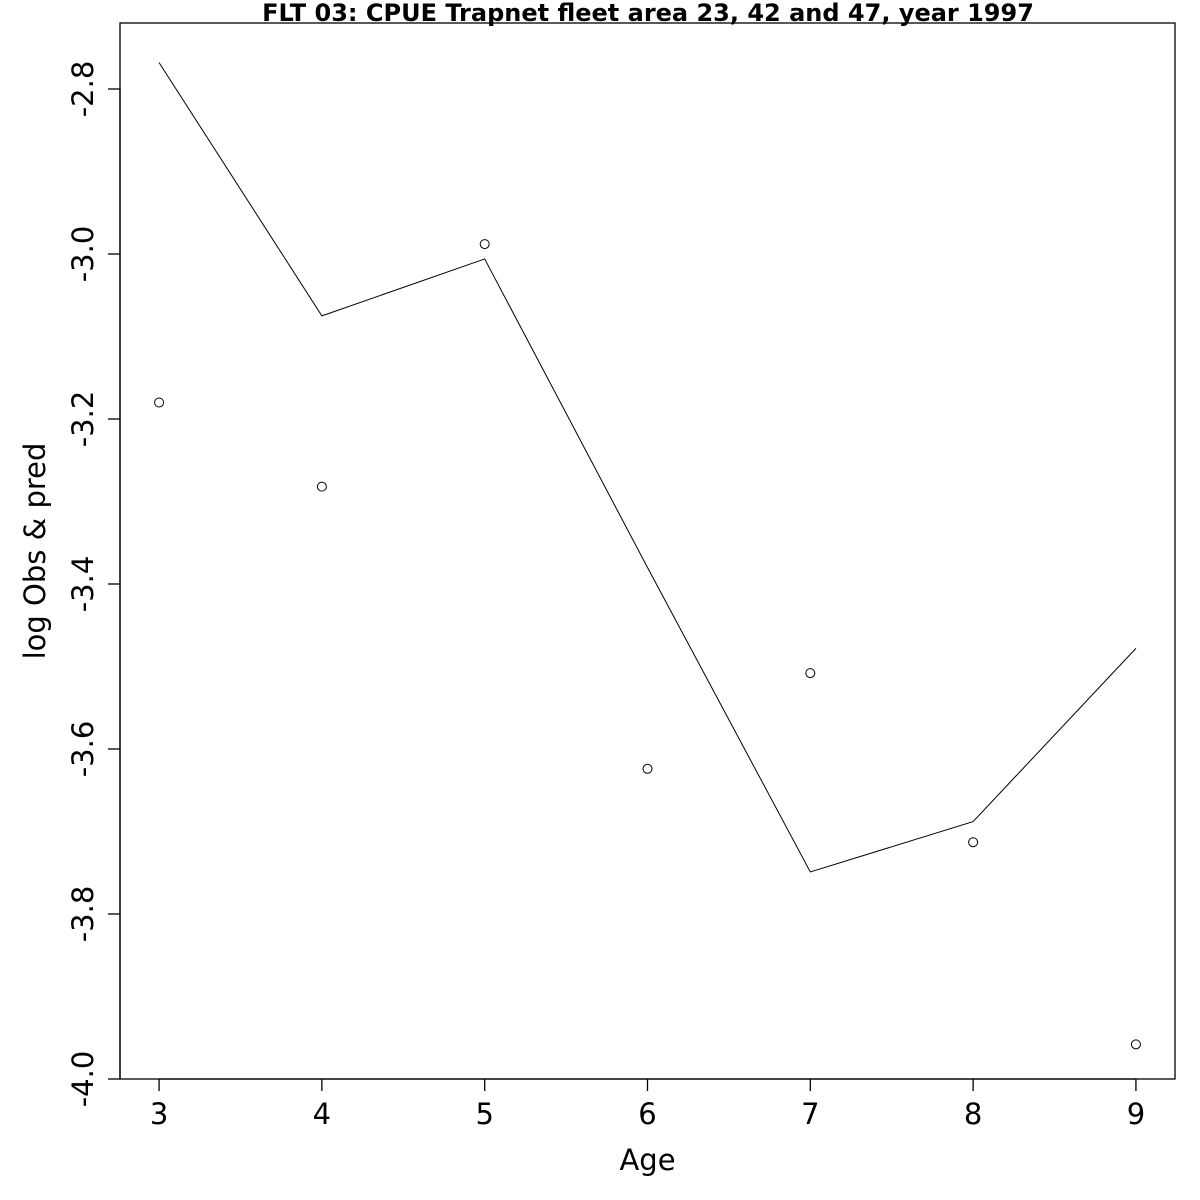 The image size is (1200, 1200). I want to click on y-tick-label: -3.0, so click(83, 254).